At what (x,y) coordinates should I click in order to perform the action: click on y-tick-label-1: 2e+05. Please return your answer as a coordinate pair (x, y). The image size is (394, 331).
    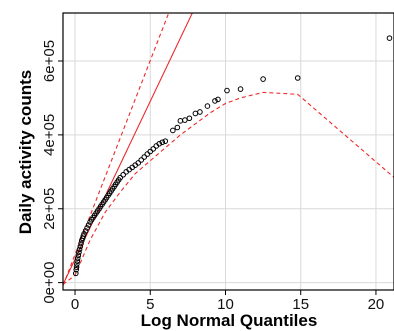
    Looking at the image, I should click on (49, 209).